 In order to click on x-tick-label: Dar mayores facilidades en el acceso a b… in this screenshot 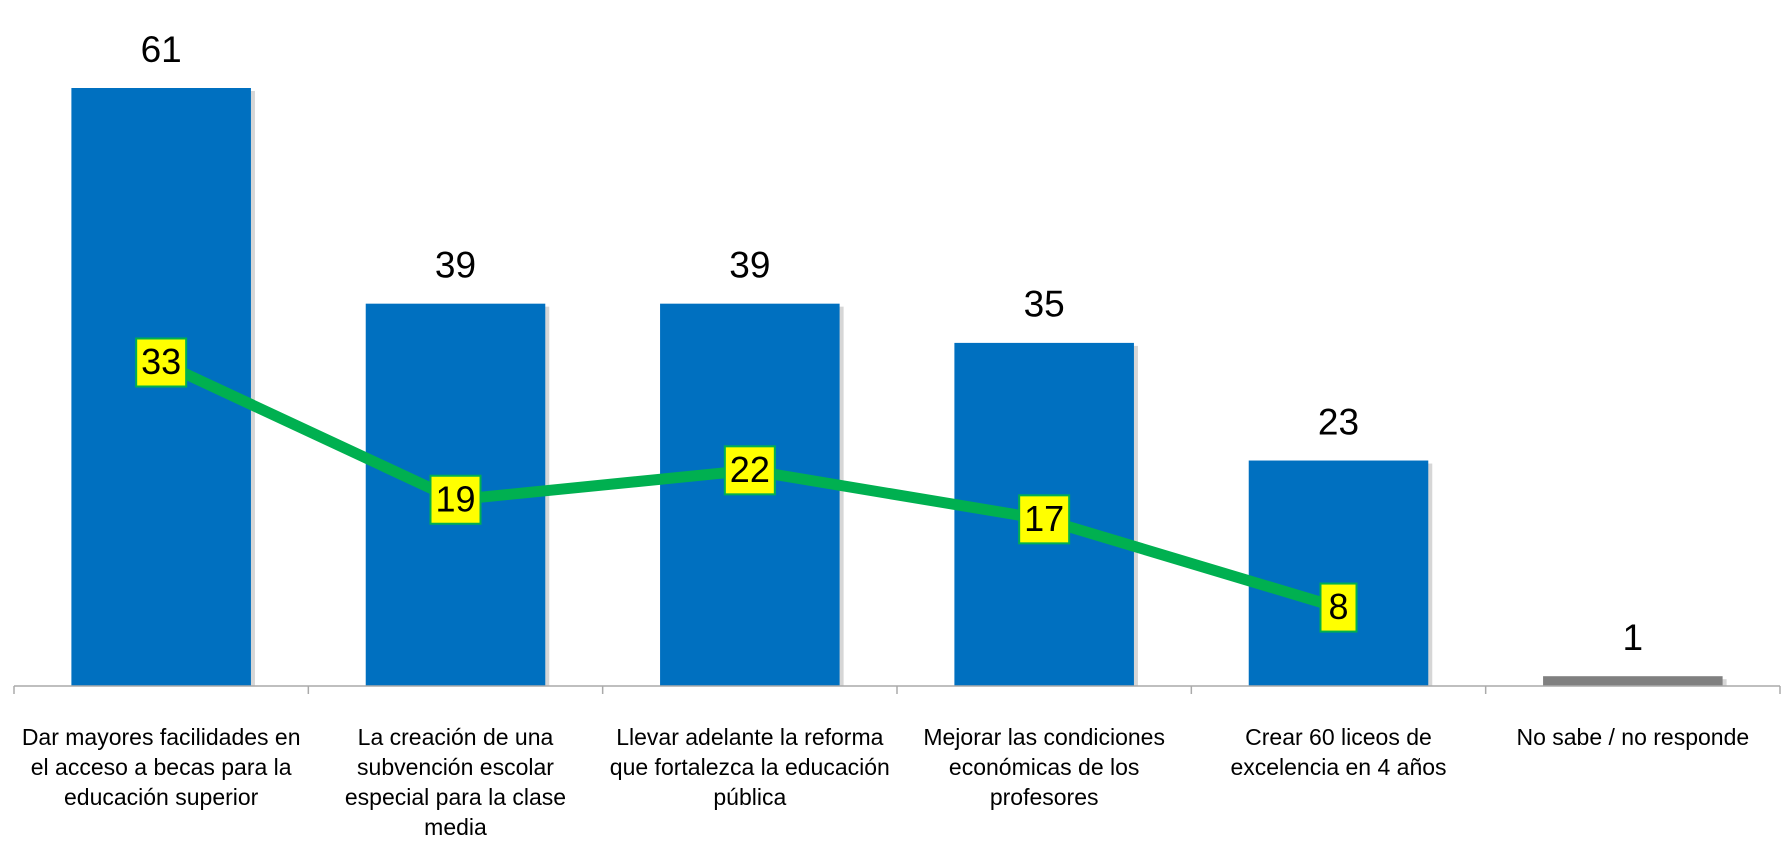, I will do `click(161, 767)`.